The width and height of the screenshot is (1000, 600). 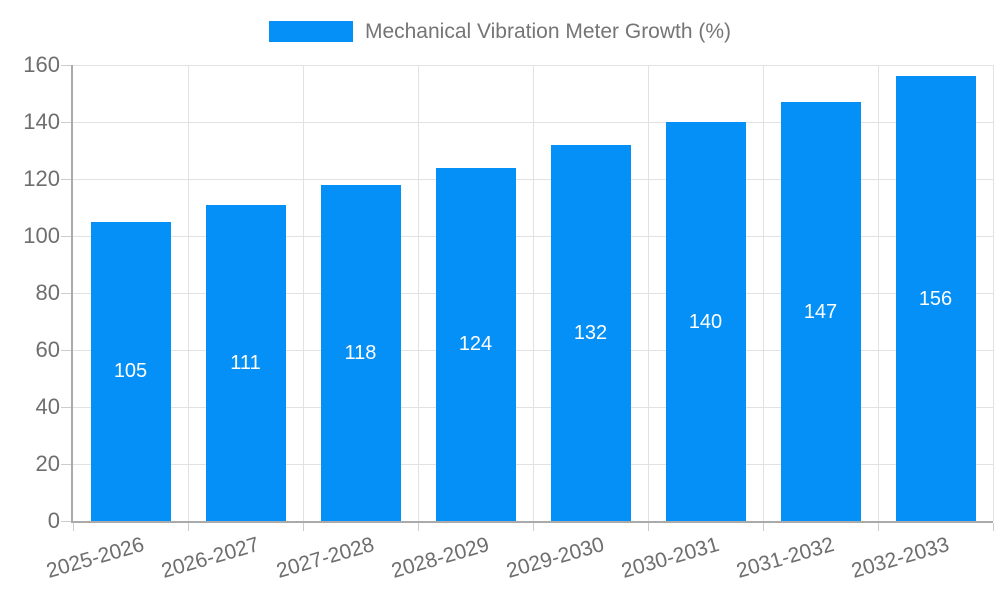 I want to click on x-axis-category-label: 2030-2031, so click(x=670, y=558).